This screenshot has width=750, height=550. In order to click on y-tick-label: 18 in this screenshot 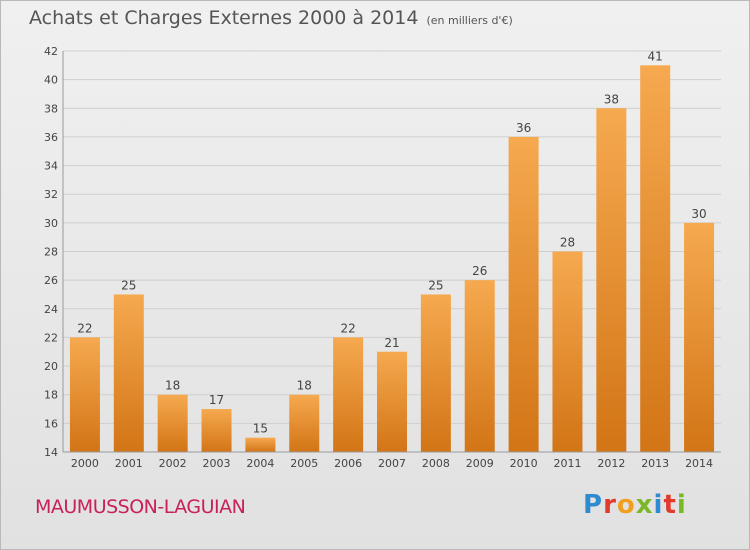, I will do `click(51, 395)`.